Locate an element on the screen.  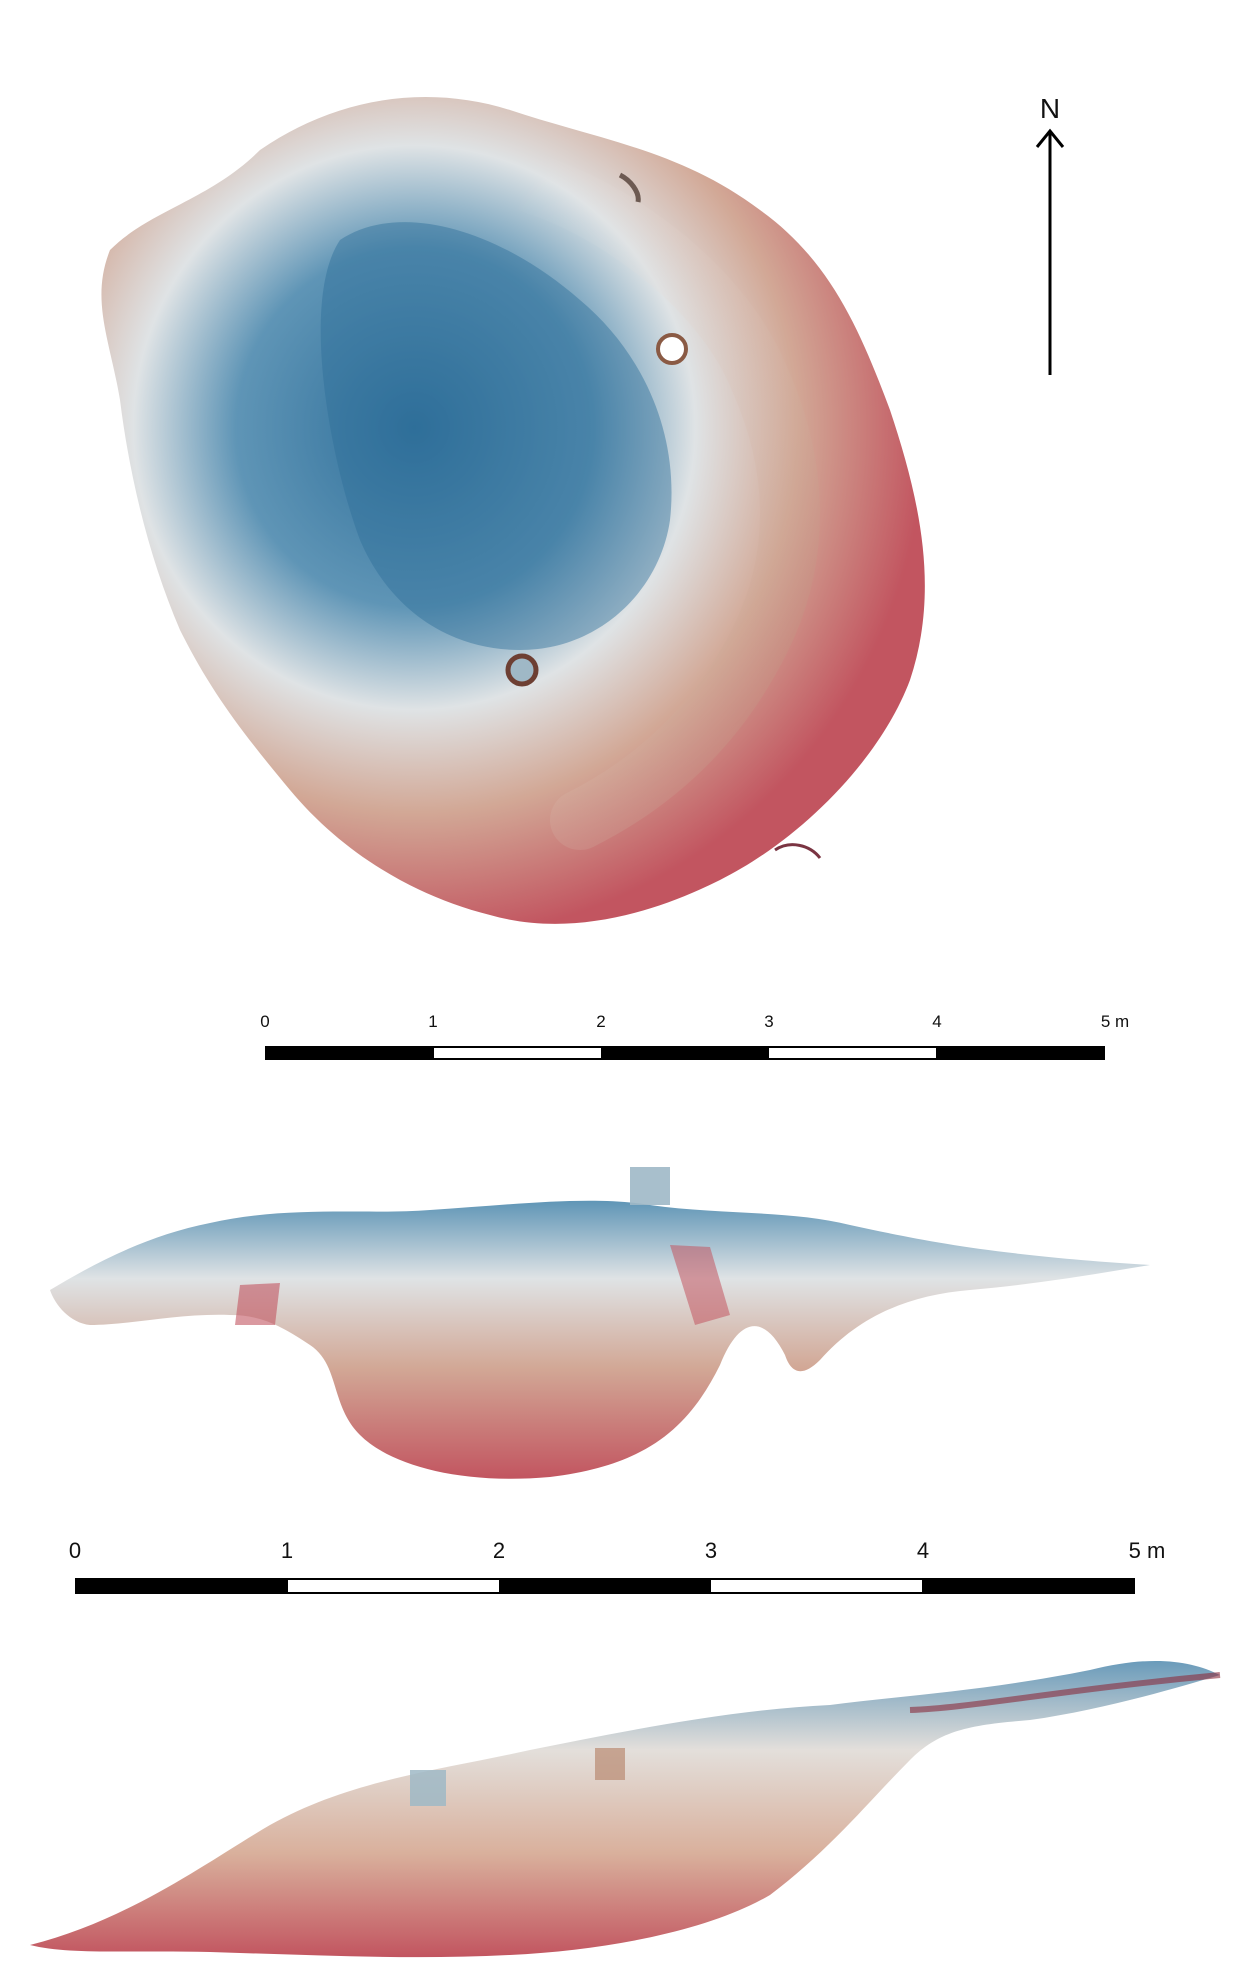
post-hole-south is located at coordinates (522, 670).